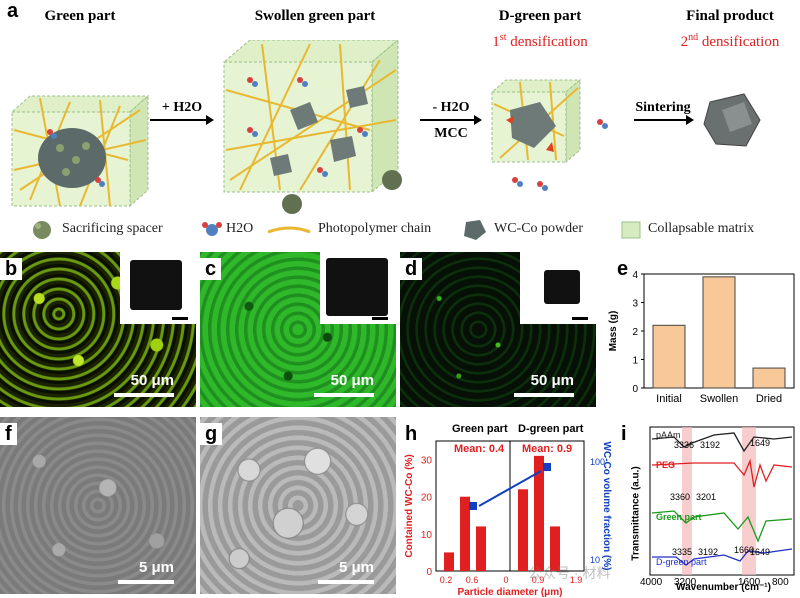  What do you see at coordinates (722, 442) in the screenshot?
I see `ftir-curve-paam` at bounding box center [722, 442].